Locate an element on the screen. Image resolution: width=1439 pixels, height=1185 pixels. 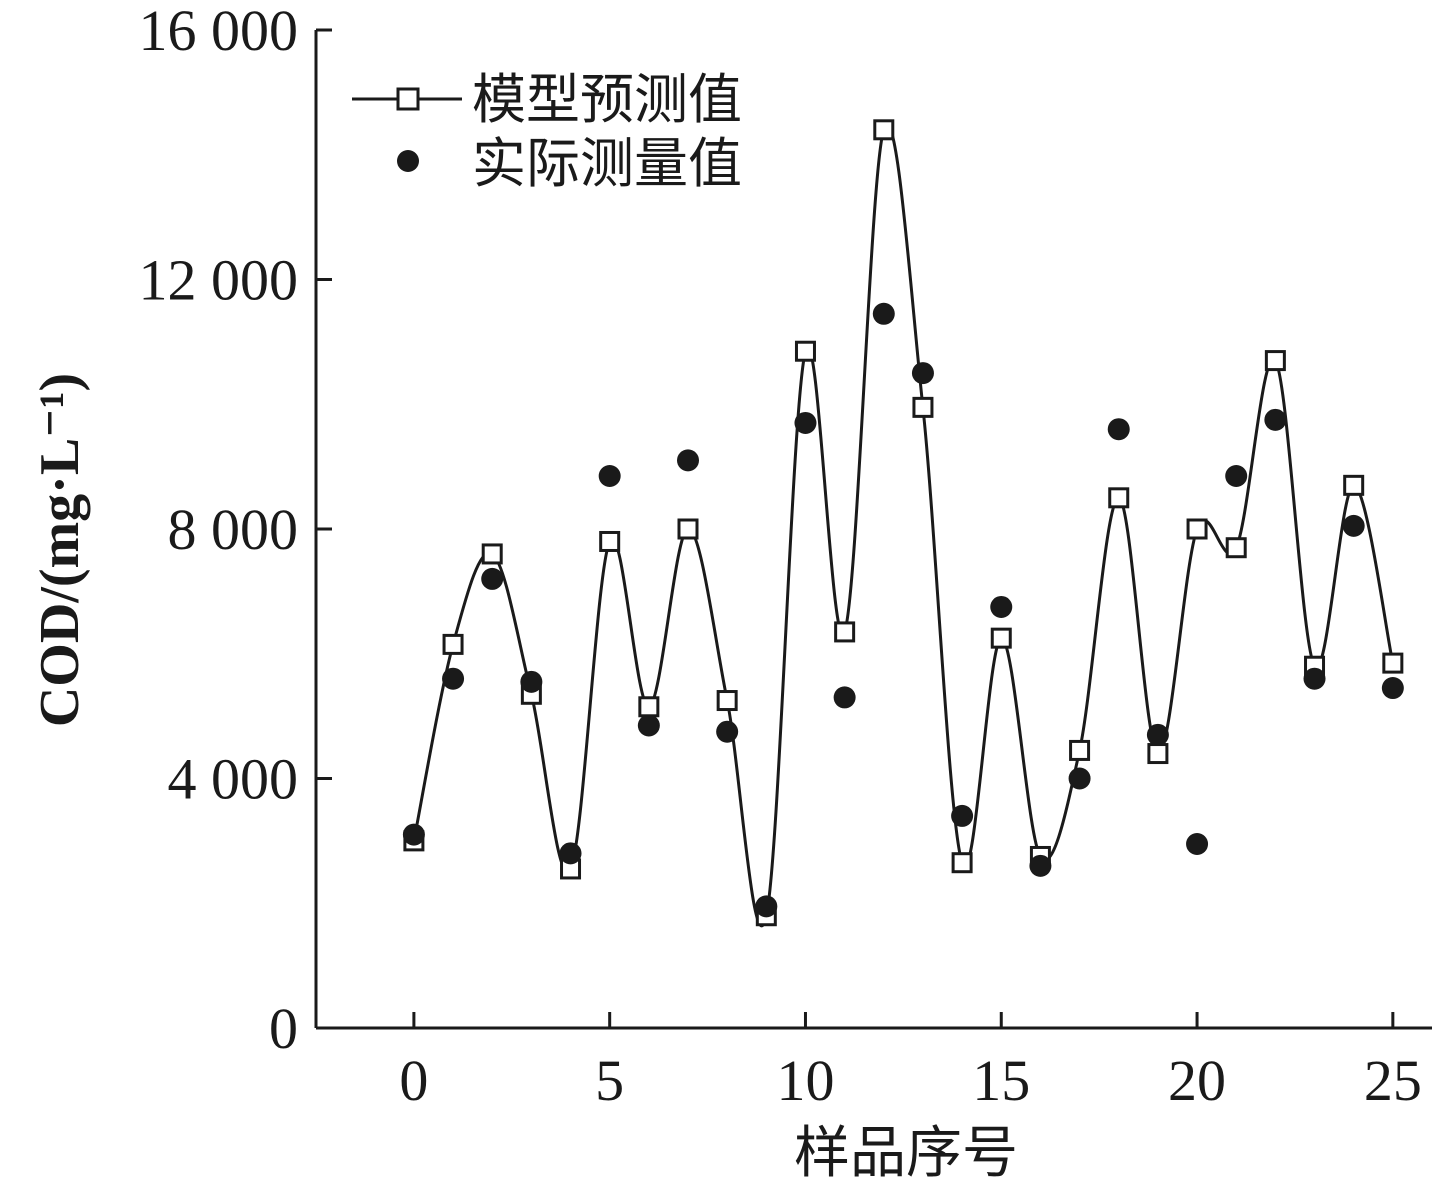
x-tick-label: 15 is located at coordinates (1001, 1080).